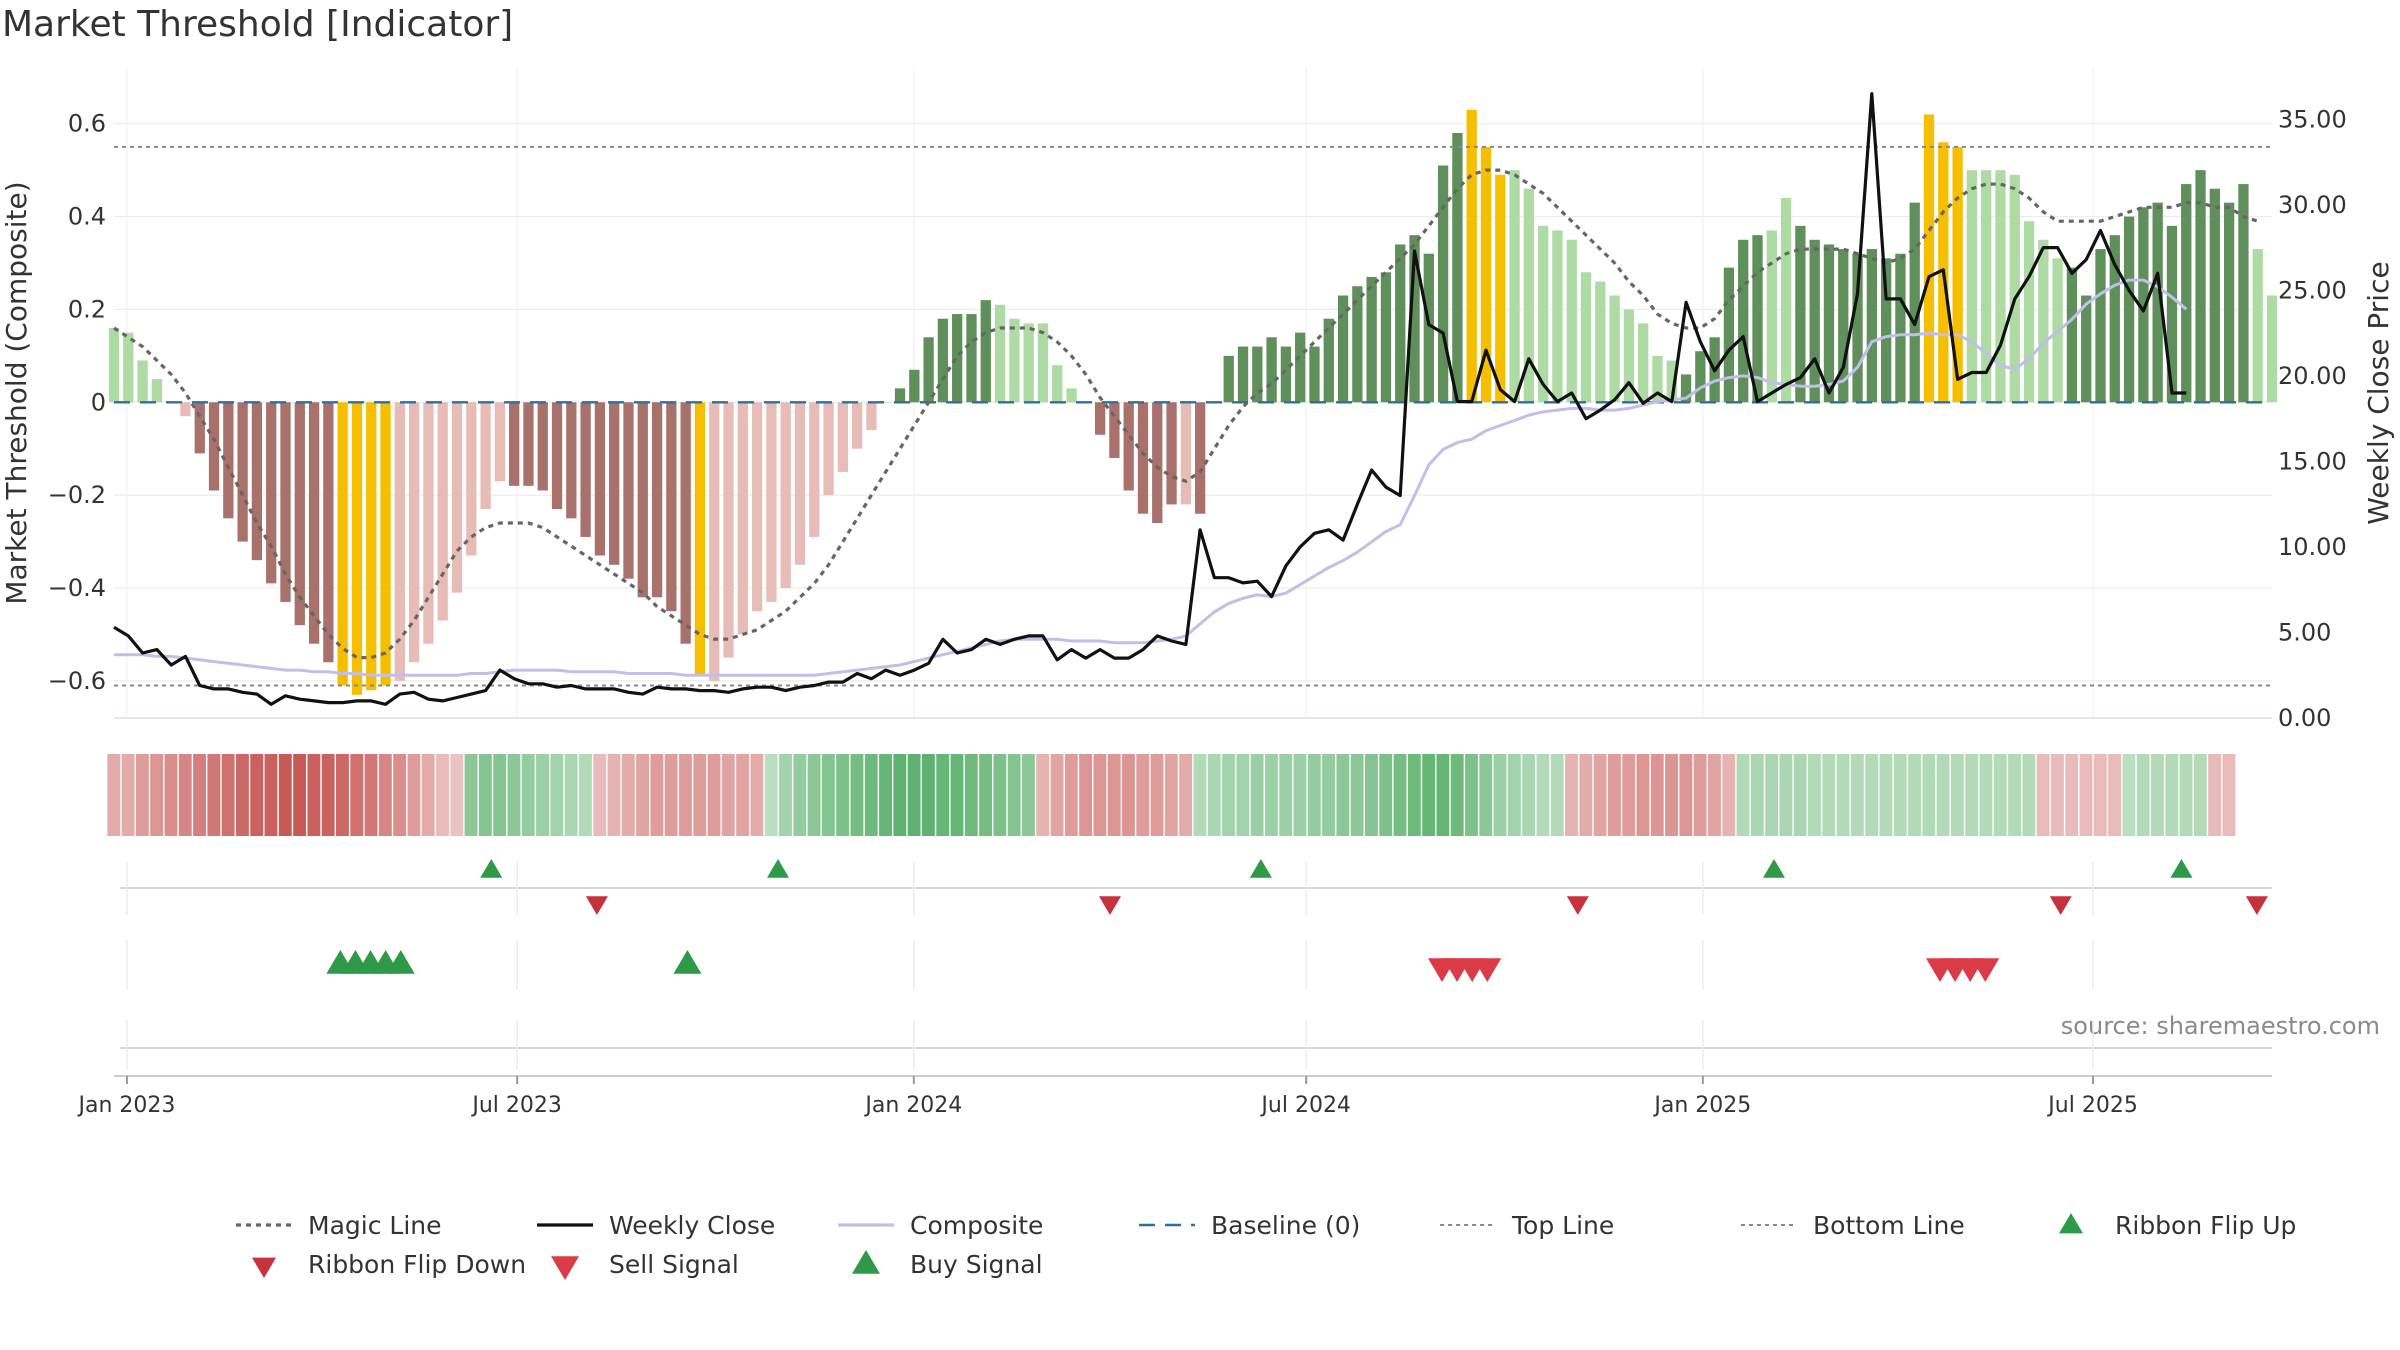 The image size is (2400, 1350). Describe the element at coordinates (77, 681) in the screenshot. I see `y-tick-label-left: −0.6` at that location.